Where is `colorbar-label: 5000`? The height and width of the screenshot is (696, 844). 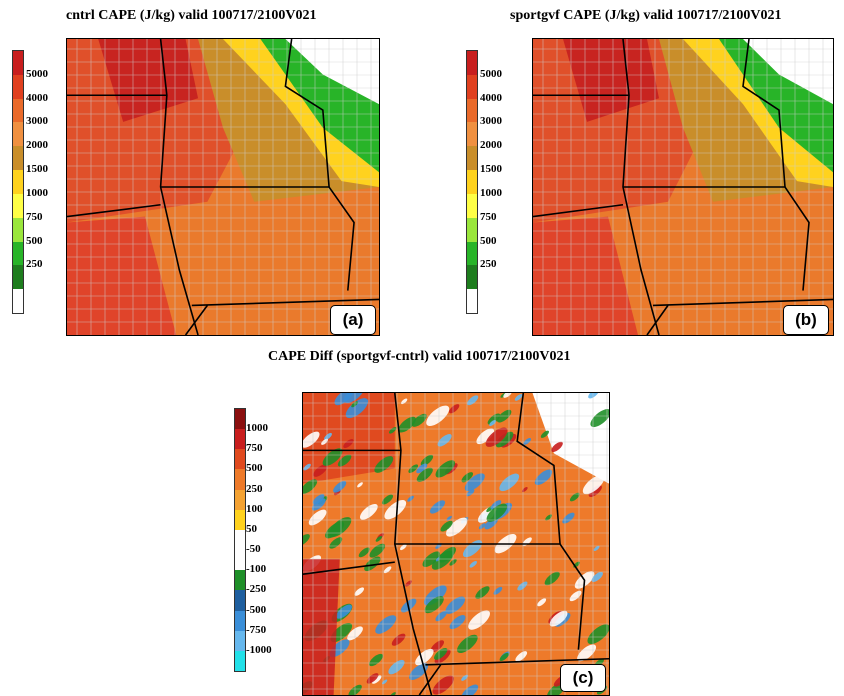
colorbar-label: 5000 is located at coordinates (491, 73).